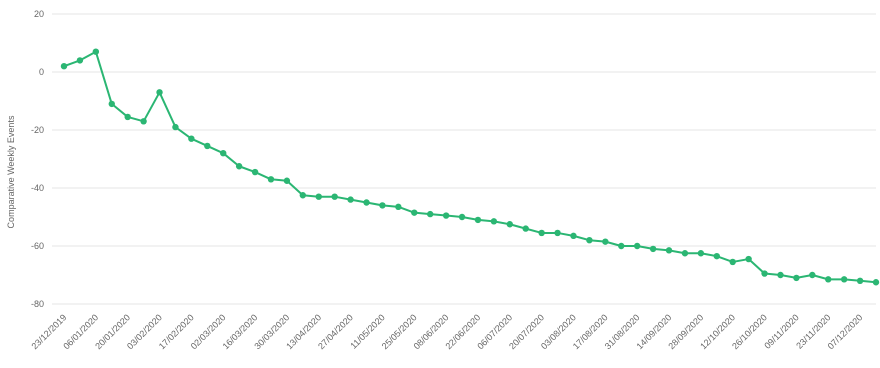  Describe the element at coordinates (37, 159) in the screenshot. I see `y-axis-ticks: 20 0 -20 -40 -60 -80` at that location.